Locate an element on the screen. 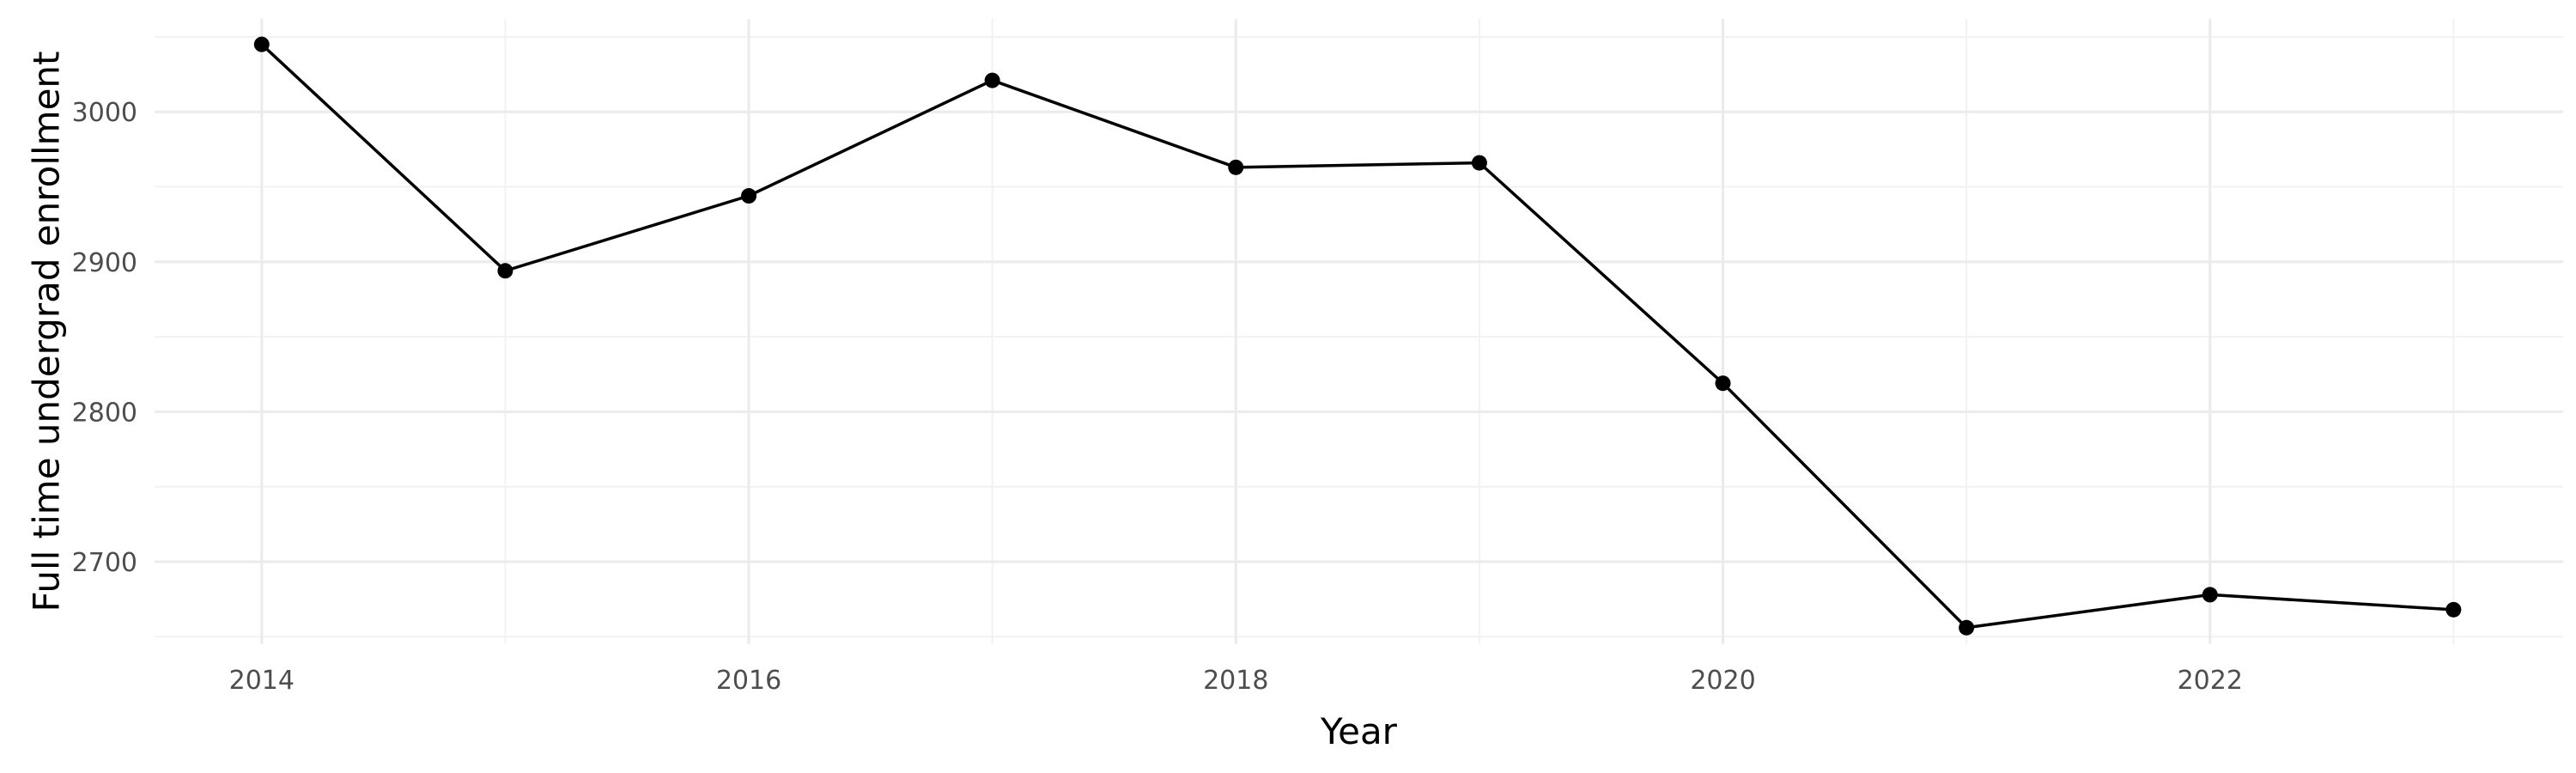 This screenshot has width=2576, height=773. x-tick-label: 2014 is located at coordinates (262, 681).